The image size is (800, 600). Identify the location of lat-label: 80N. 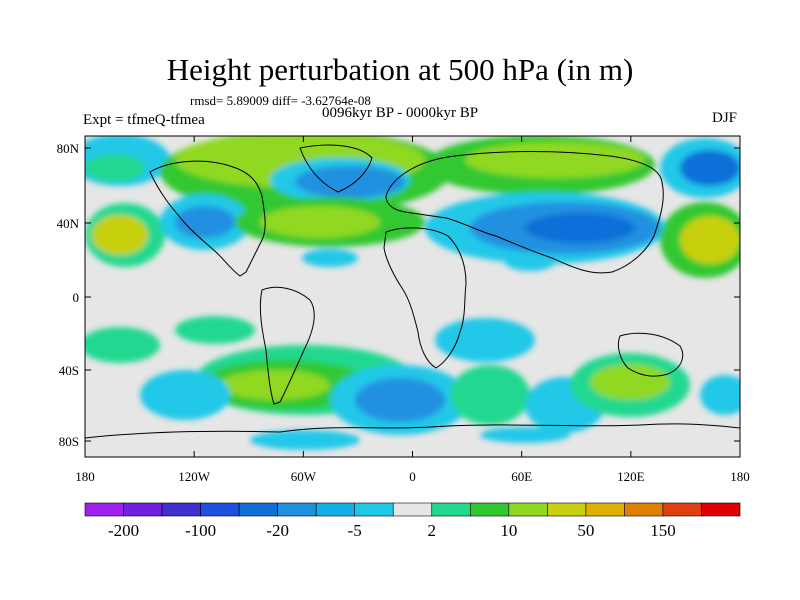
(68, 148).